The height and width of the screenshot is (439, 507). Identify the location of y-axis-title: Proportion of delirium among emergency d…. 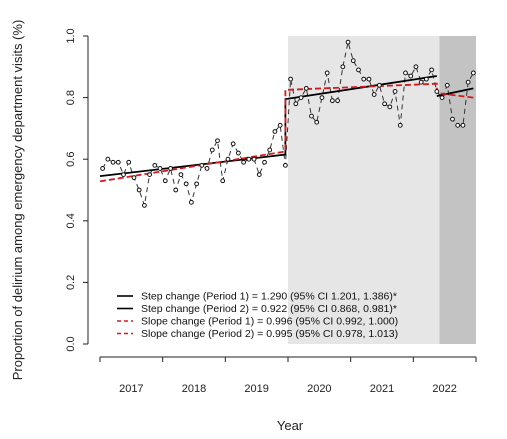
(17, 200).